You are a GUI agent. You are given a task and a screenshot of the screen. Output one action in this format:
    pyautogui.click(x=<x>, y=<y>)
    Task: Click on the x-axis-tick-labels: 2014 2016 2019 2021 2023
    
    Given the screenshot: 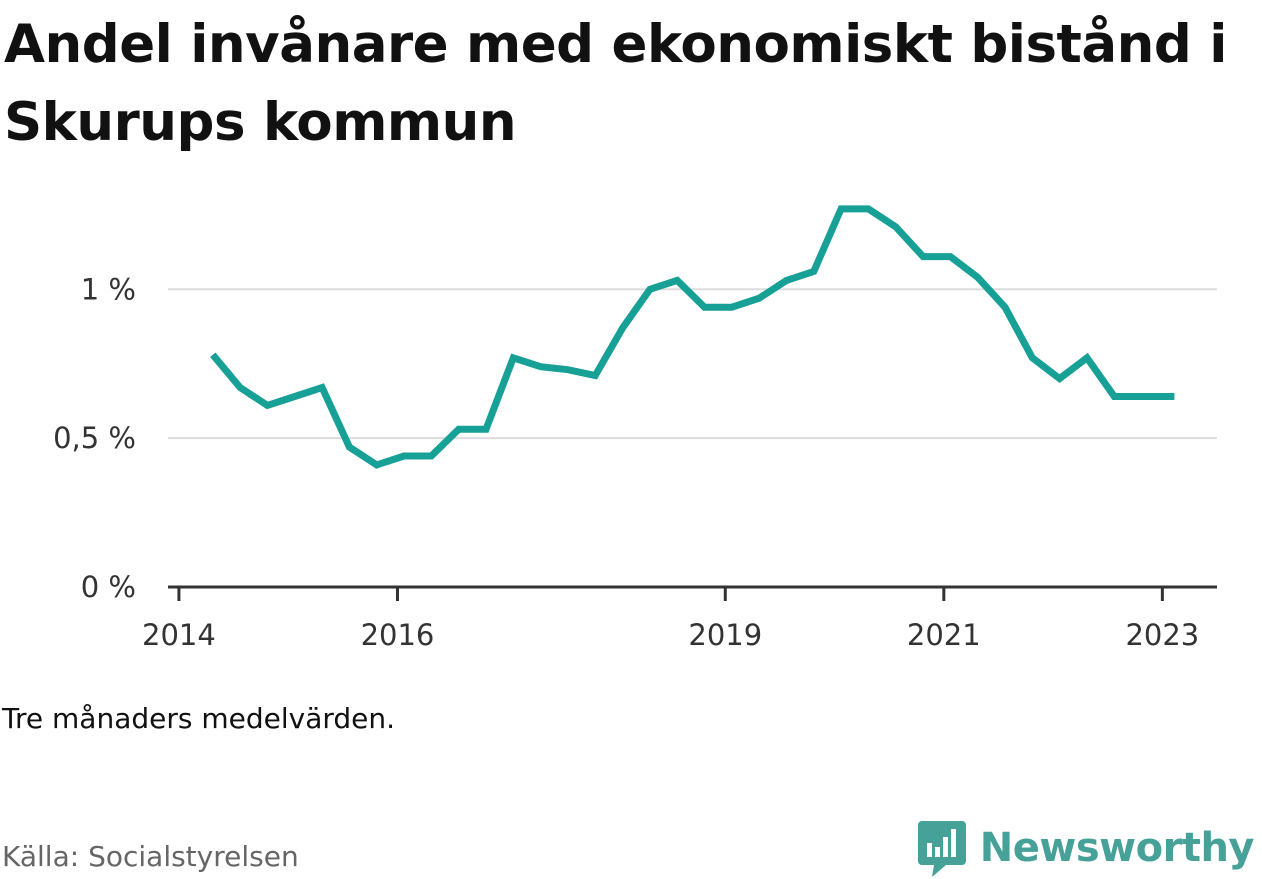 What is the action you would take?
    pyautogui.click(x=670, y=619)
    